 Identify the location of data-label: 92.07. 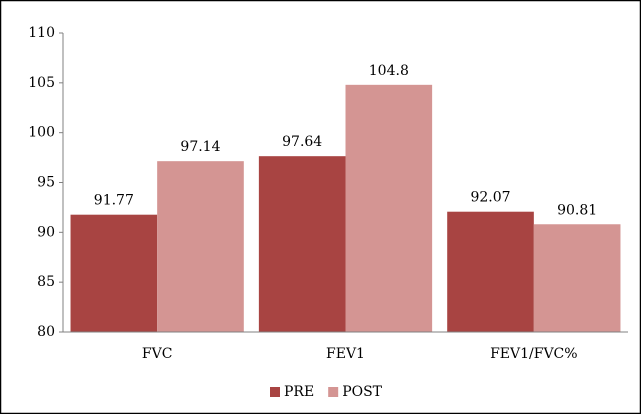
(490, 198).